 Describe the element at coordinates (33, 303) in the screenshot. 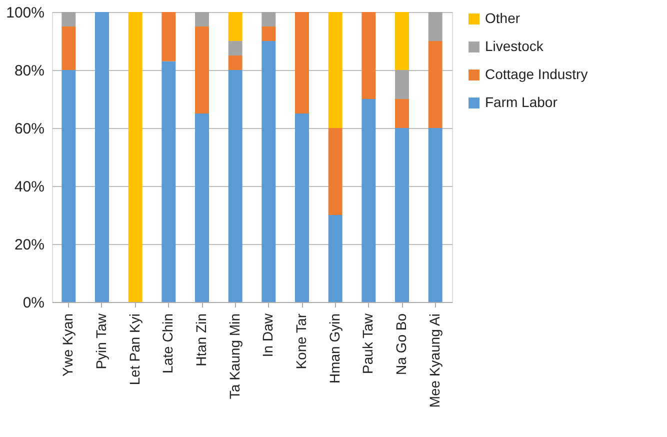

I see `y-tick-label: 0%` at that location.